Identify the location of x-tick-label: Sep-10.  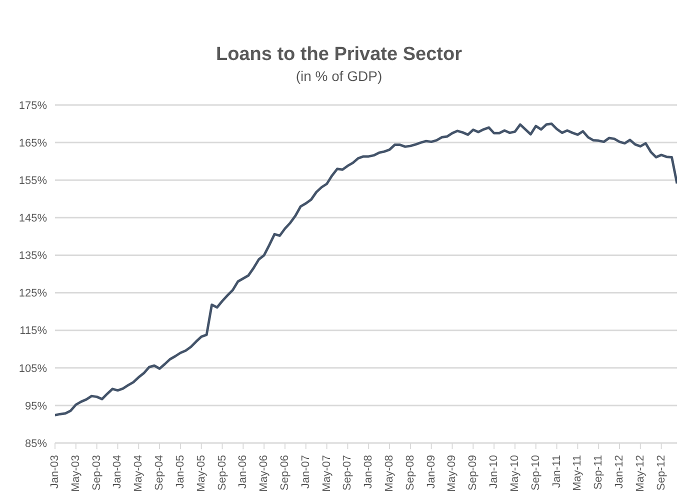
(536, 472).